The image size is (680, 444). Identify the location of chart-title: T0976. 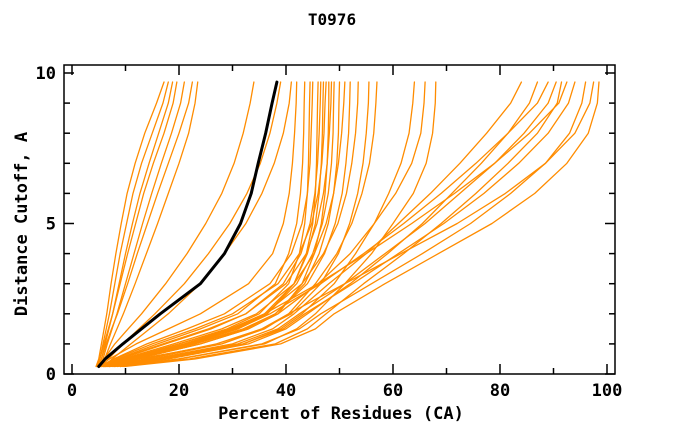
(332, 19).